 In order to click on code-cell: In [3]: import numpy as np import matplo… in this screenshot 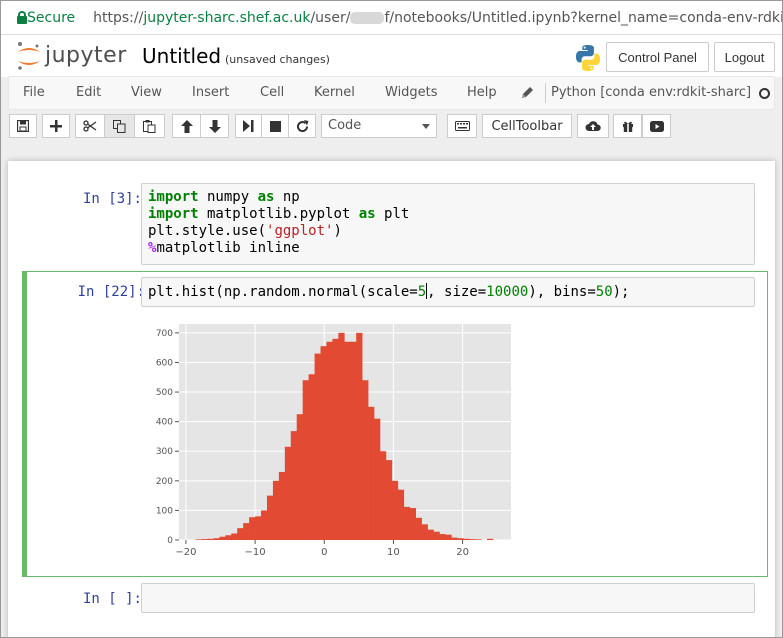, I will do `click(395, 224)`.